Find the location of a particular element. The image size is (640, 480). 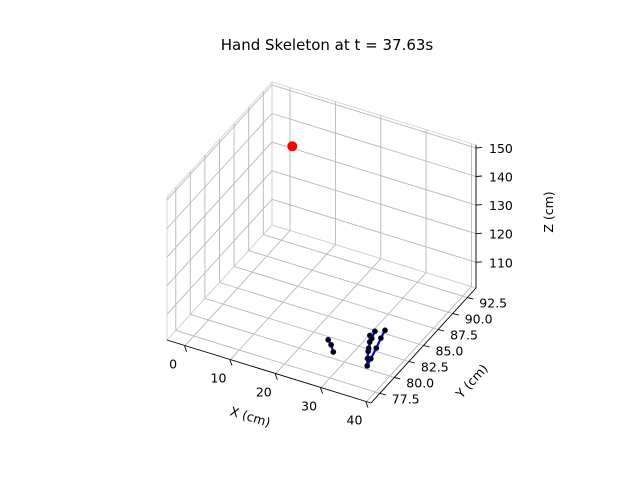

data-layer is located at coordinates (337, 255).